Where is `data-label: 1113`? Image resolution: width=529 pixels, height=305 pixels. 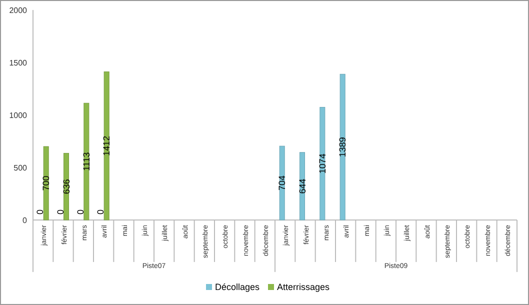
data-label: 1113 is located at coordinates (86, 161).